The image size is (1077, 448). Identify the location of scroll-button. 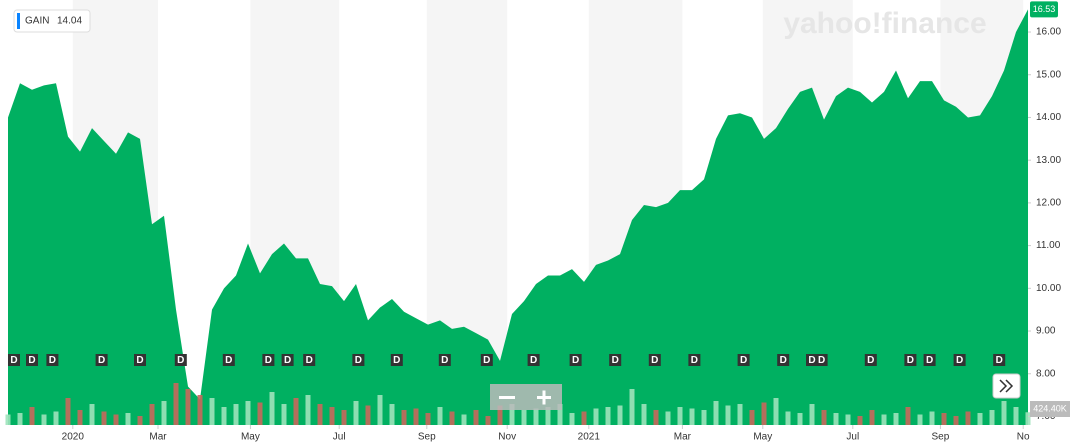
(1006, 386).